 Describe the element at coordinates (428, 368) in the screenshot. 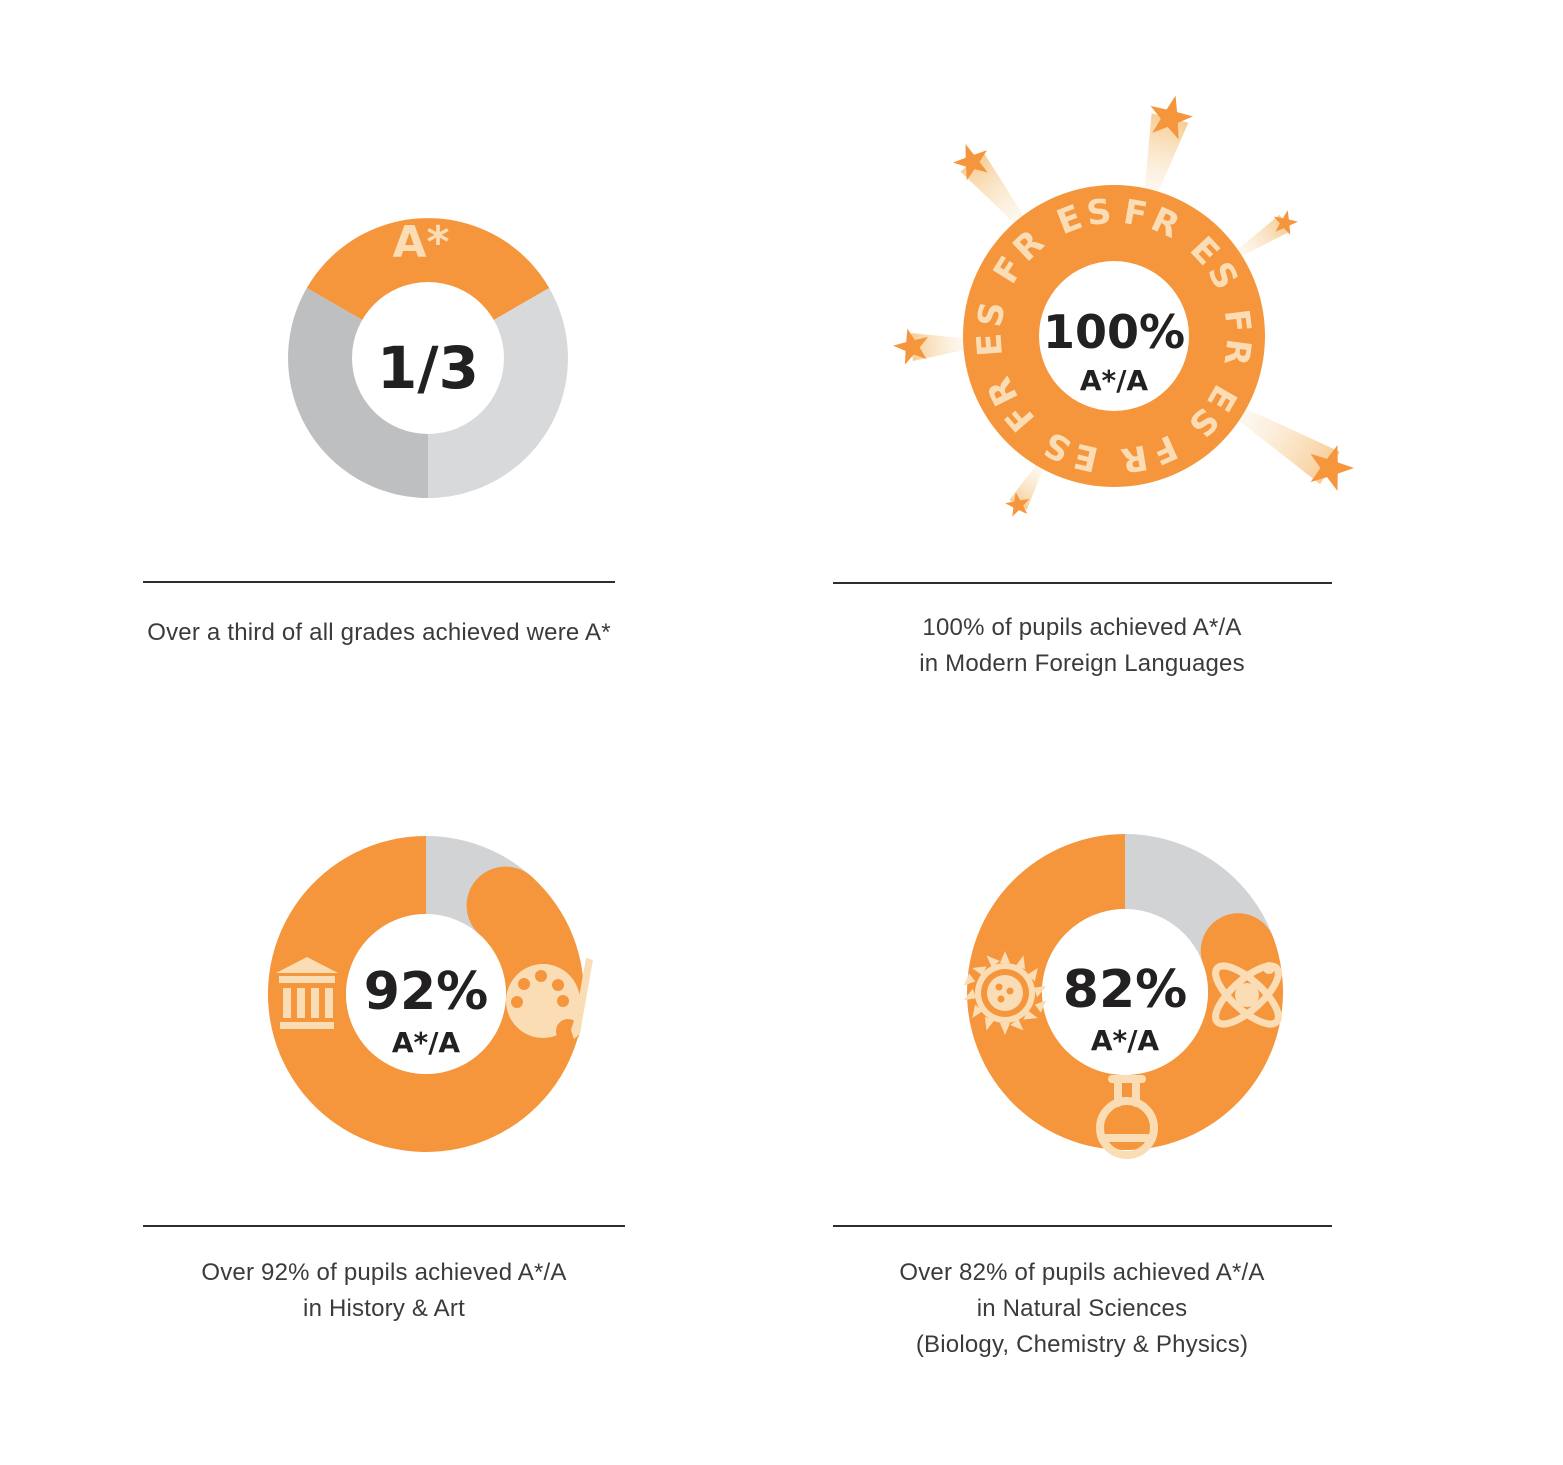

I see `center-value-one-third: 1/3` at that location.